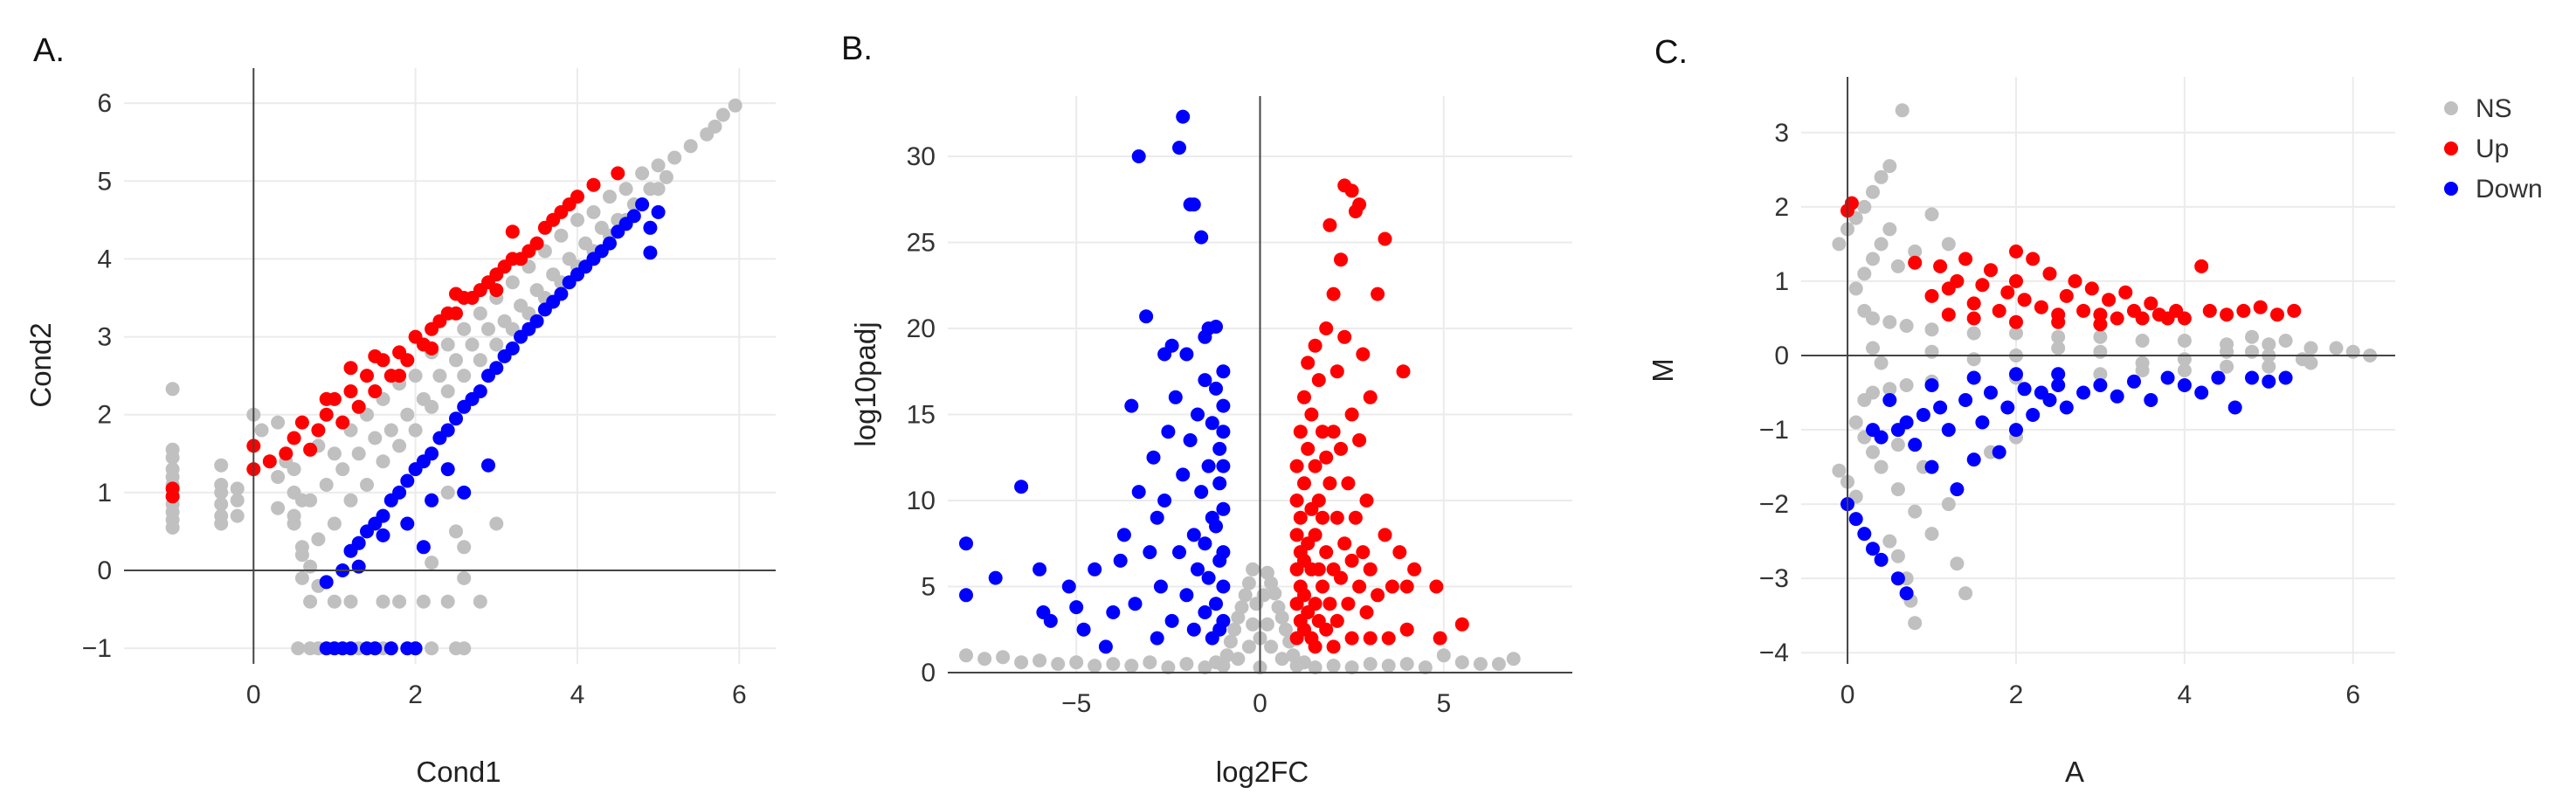 This screenshot has height=801, width=2576. What do you see at coordinates (921, 501) in the screenshot?
I see `y-tick-label: 10` at bounding box center [921, 501].